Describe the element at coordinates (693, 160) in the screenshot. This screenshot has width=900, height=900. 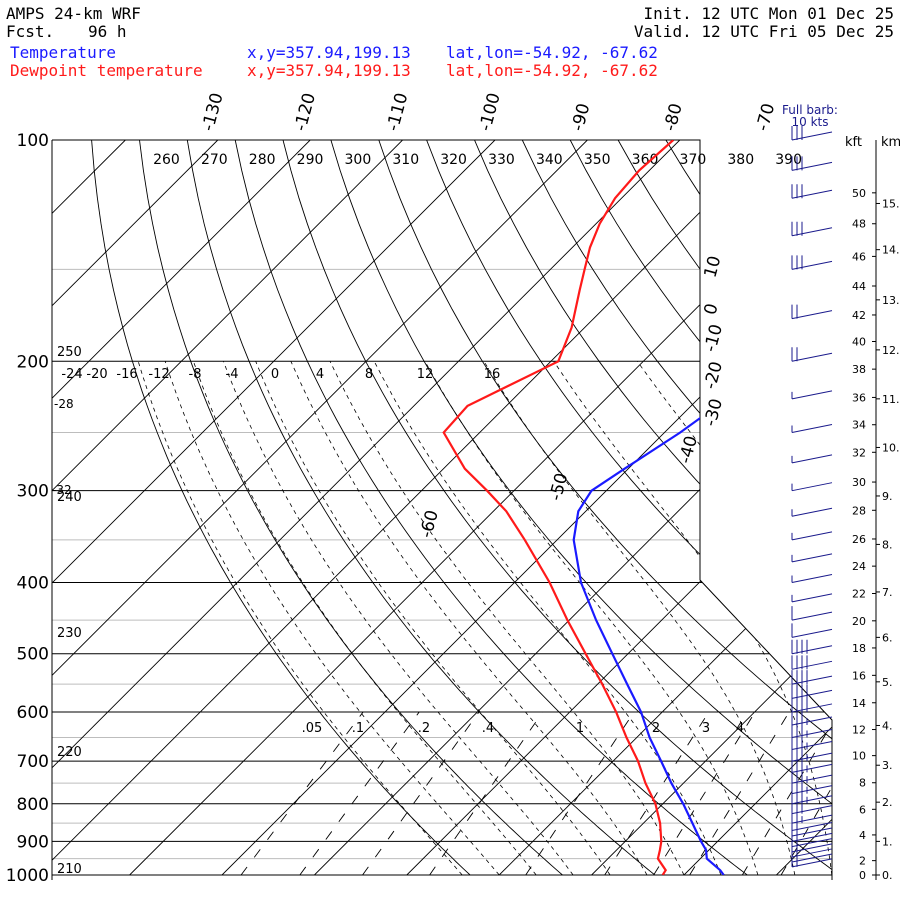
I see `theta-label: 370` at that location.